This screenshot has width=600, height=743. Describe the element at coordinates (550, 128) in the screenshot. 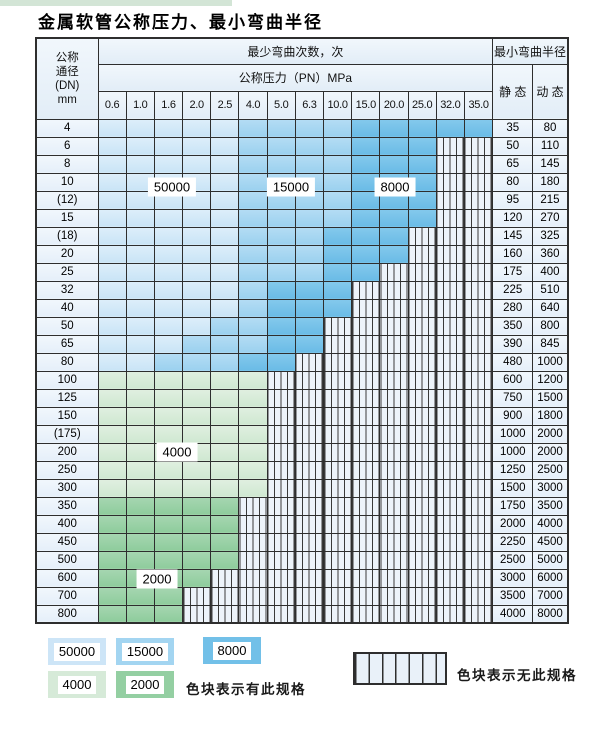

I see `row-dynamic-value: 80` at that location.